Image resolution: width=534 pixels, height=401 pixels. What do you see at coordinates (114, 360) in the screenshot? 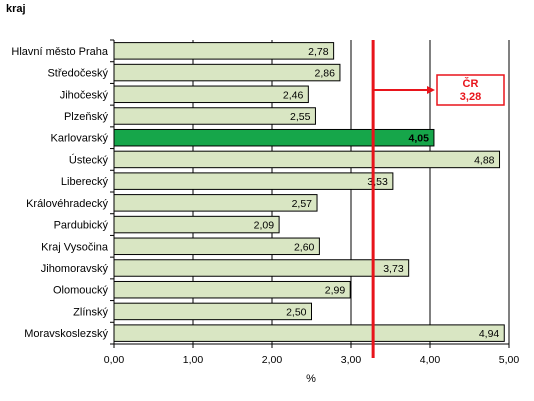
I see `x-tick-label: 0,00` at bounding box center [114, 360].